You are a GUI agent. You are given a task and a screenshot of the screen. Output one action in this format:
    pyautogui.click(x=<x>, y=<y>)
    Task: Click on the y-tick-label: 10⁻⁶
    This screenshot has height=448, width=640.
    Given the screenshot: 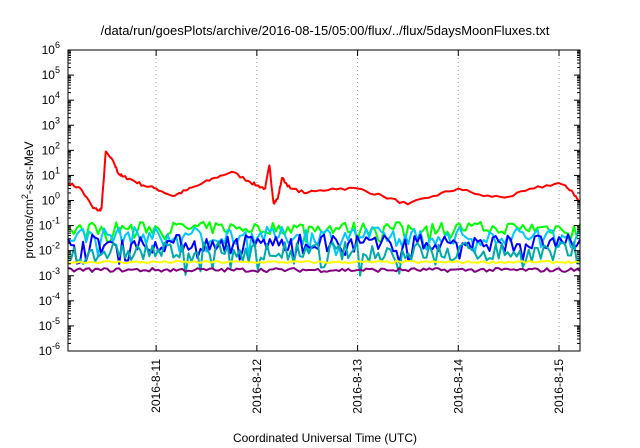 What is the action you would take?
    pyautogui.click(x=49, y=349)
    